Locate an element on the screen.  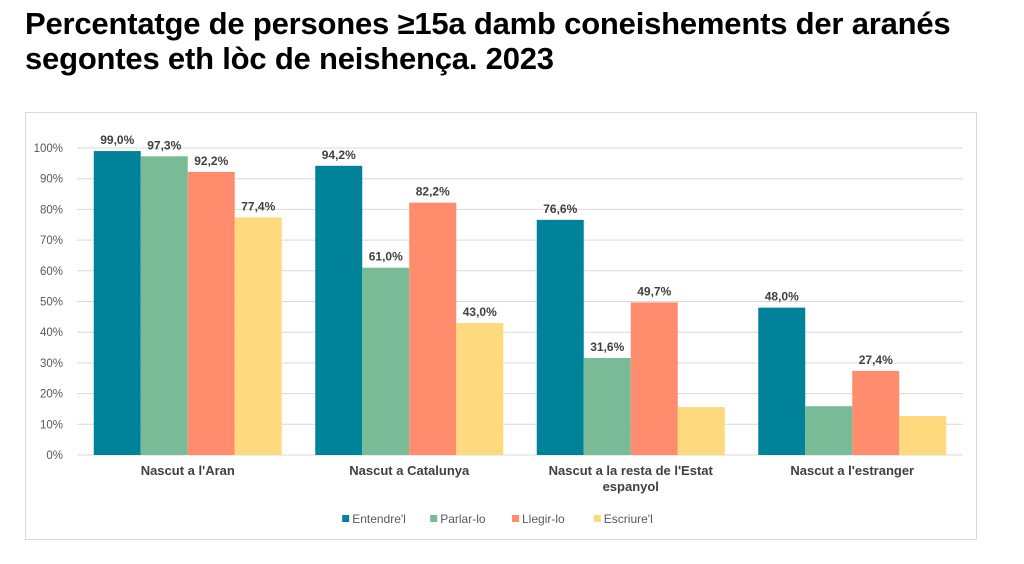
y-tick-label: 50% is located at coordinates (51, 303).